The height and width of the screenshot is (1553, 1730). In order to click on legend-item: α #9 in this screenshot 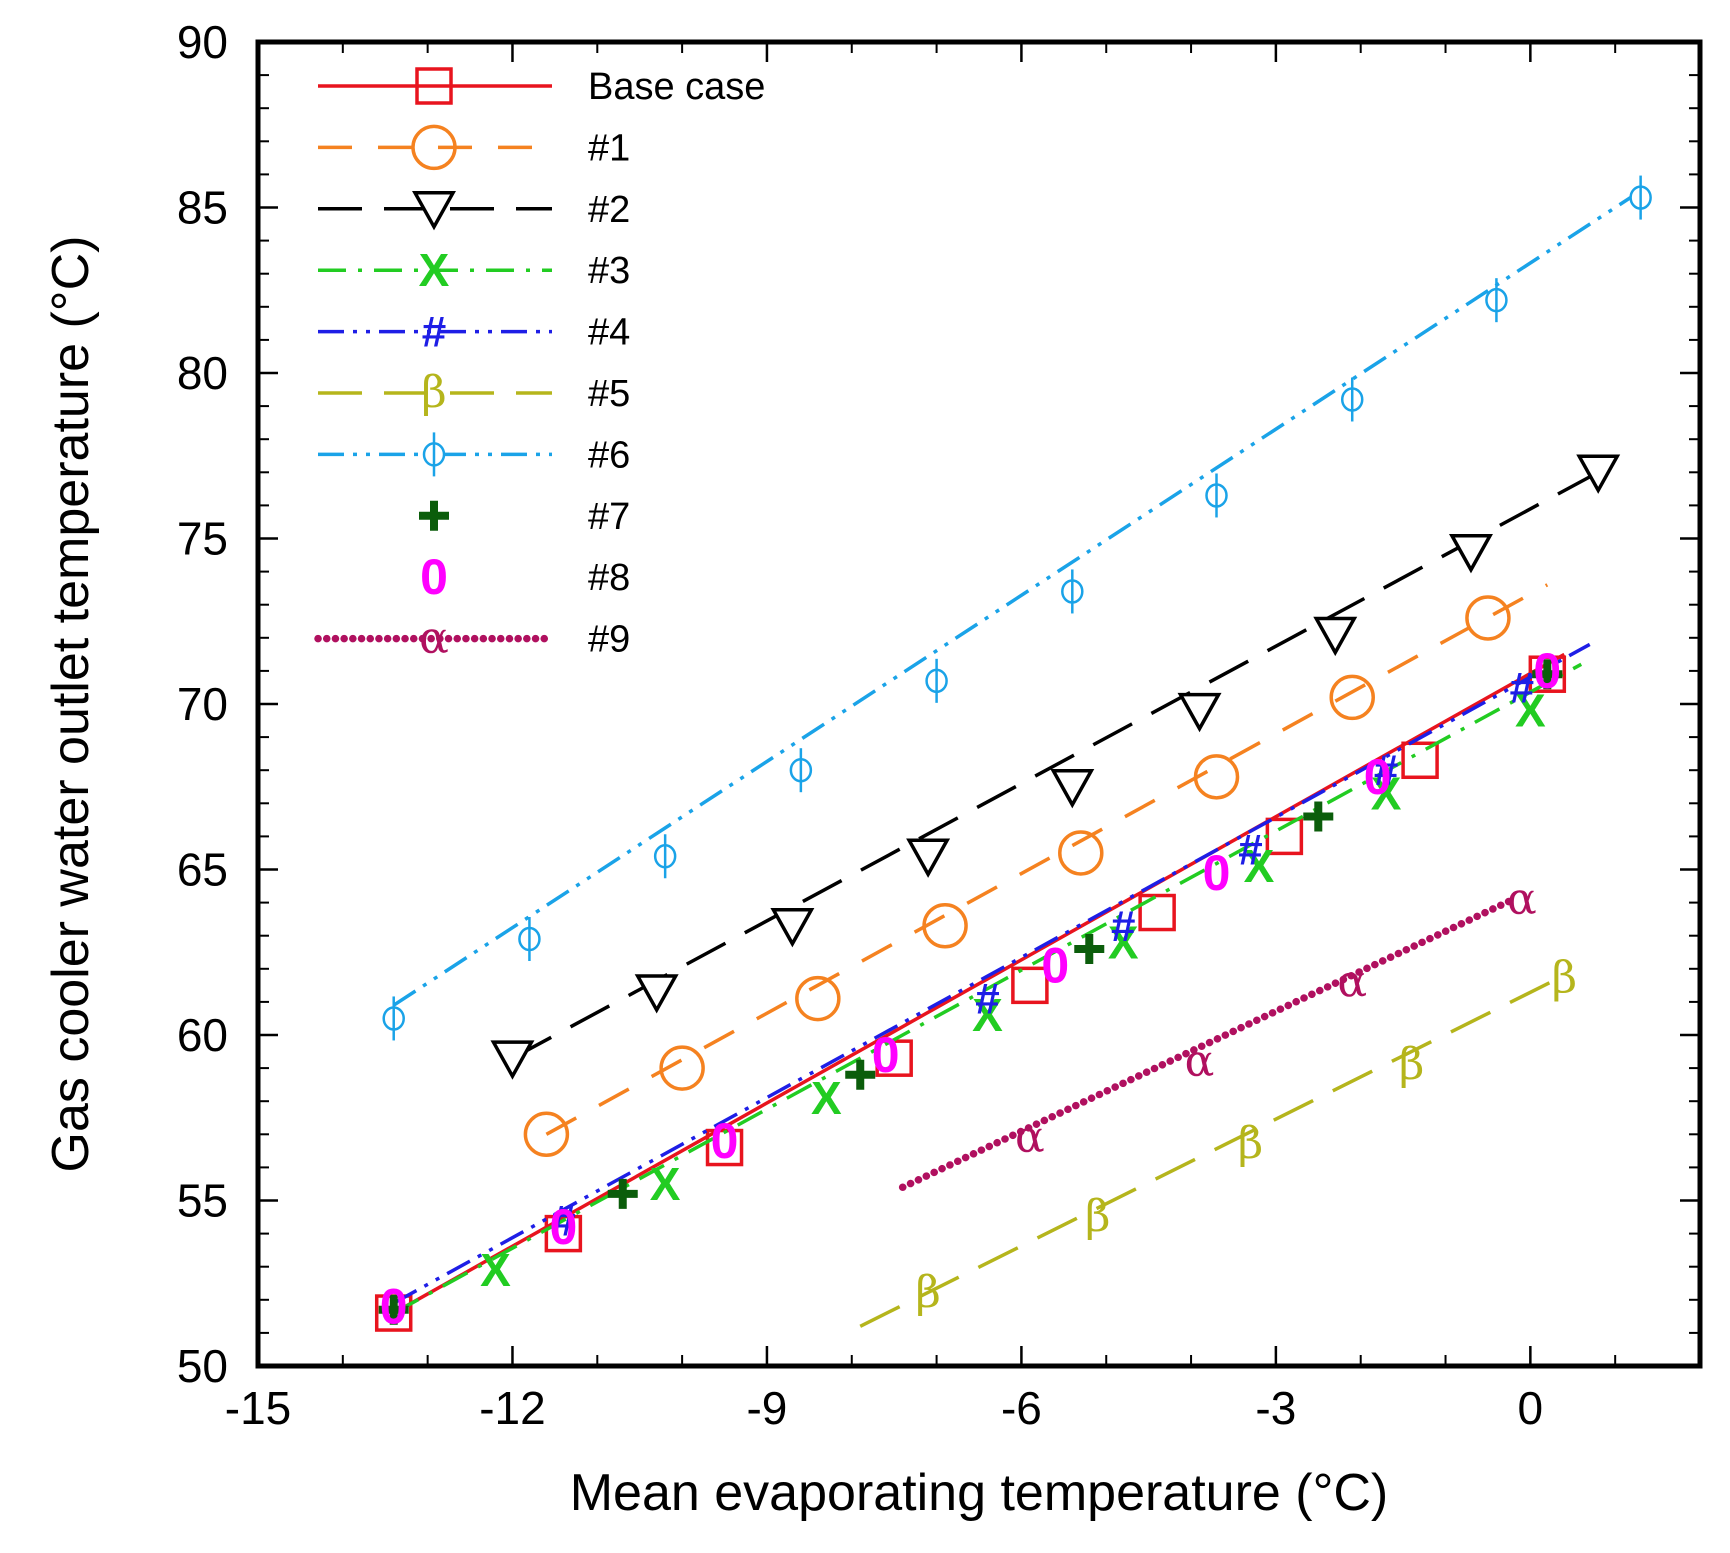, I will do `click(472, 638)`.